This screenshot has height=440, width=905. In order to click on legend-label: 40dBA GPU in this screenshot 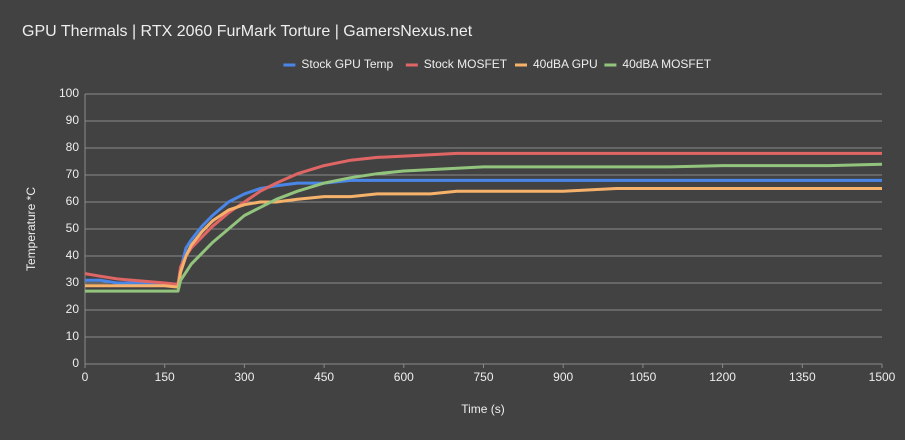, I will do `click(565, 64)`.